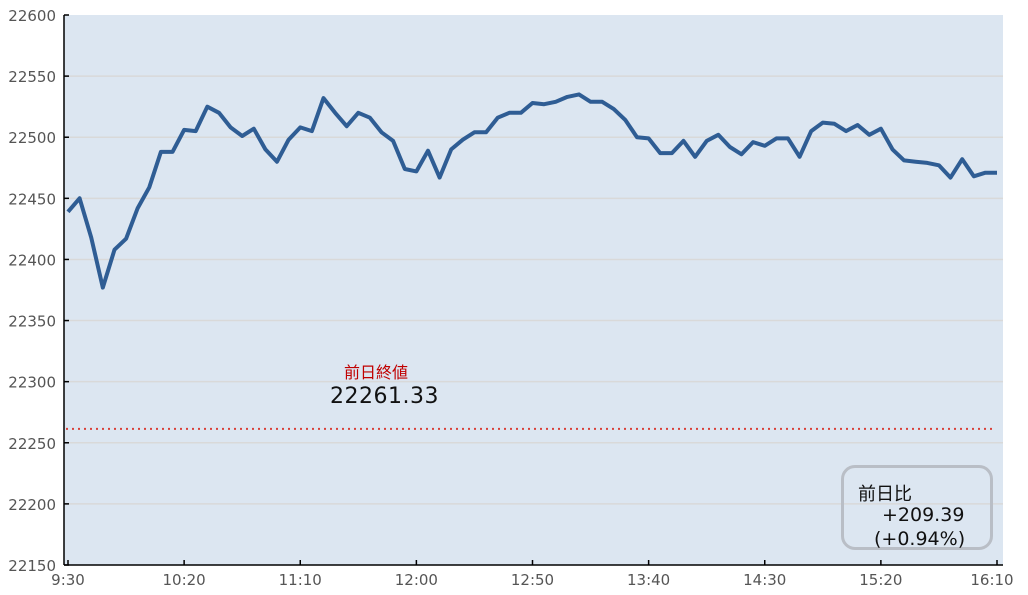  I want to click on previous-close-label: 前日終値, so click(376, 372).